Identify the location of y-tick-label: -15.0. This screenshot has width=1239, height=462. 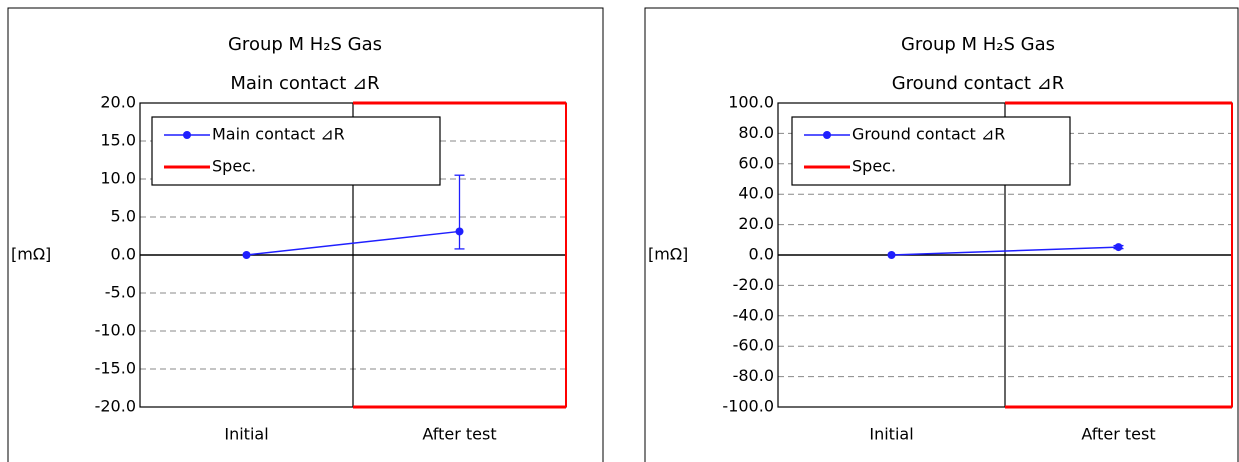
(115, 368).